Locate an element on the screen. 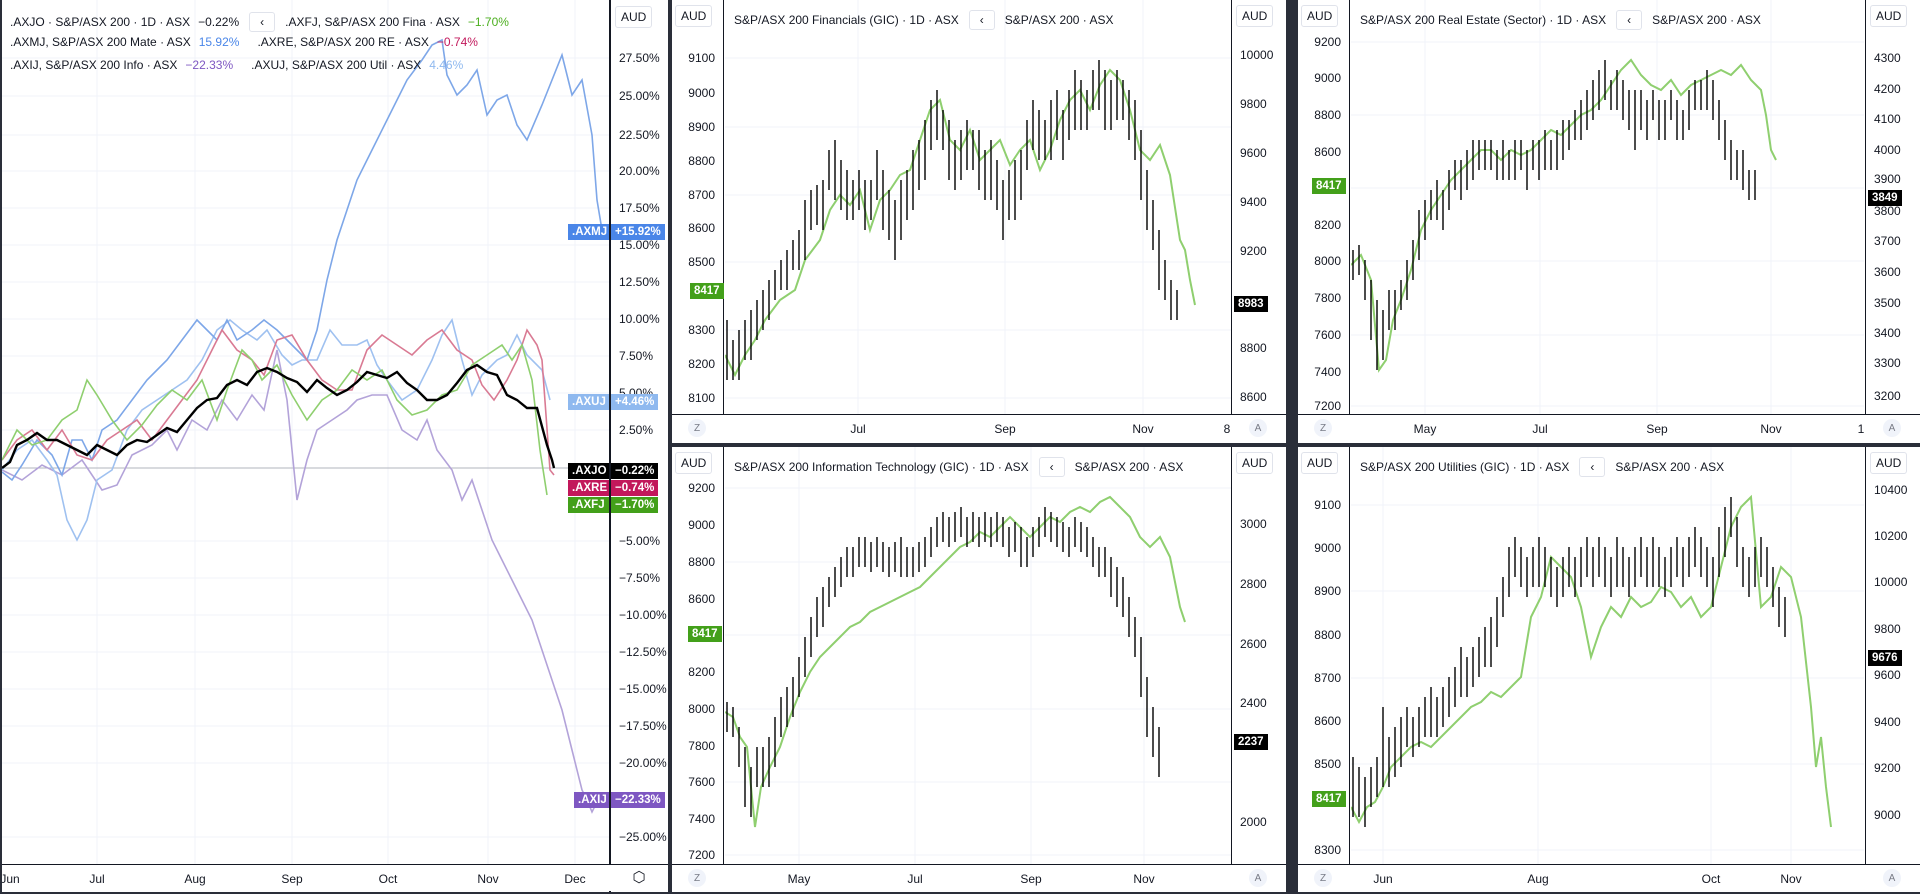  legend-compare-axmj: .AXMJ, S&P/ASX 200 Mate · ASX is located at coordinates (100, 42).